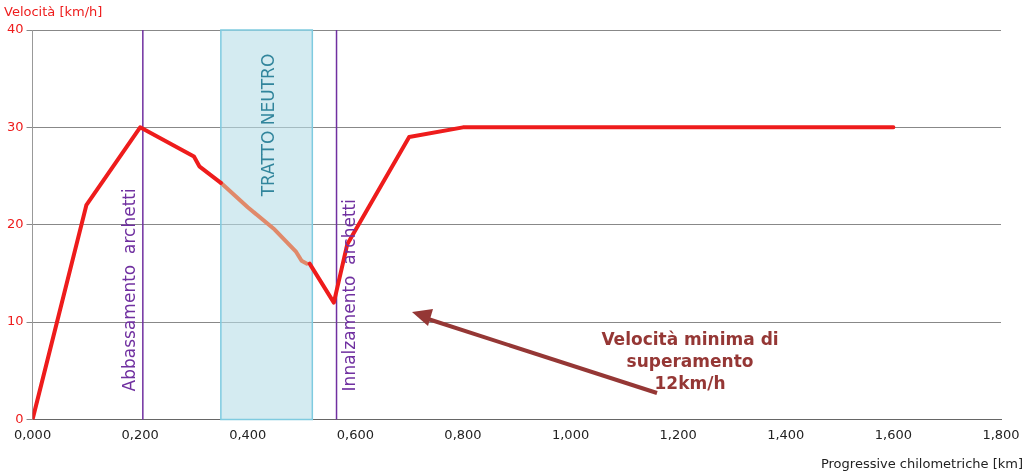 This screenshot has width=1027, height=476. What do you see at coordinates (786, 434) in the screenshot?
I see `x-tick-label: 1,400` at bounding box center [786, 434].